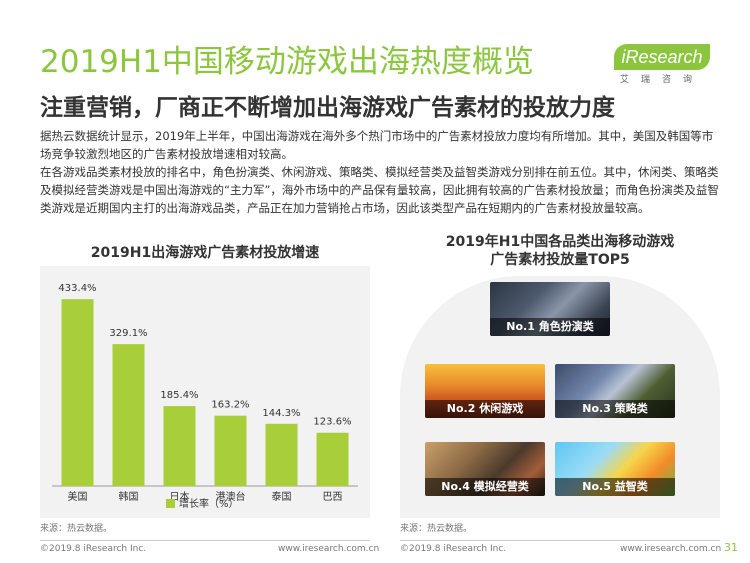  Describe the element at coordinates (205, 253) in the screenshot. I see `chart-title: 2019H1出海游戏广告素材投放增速` at that location.